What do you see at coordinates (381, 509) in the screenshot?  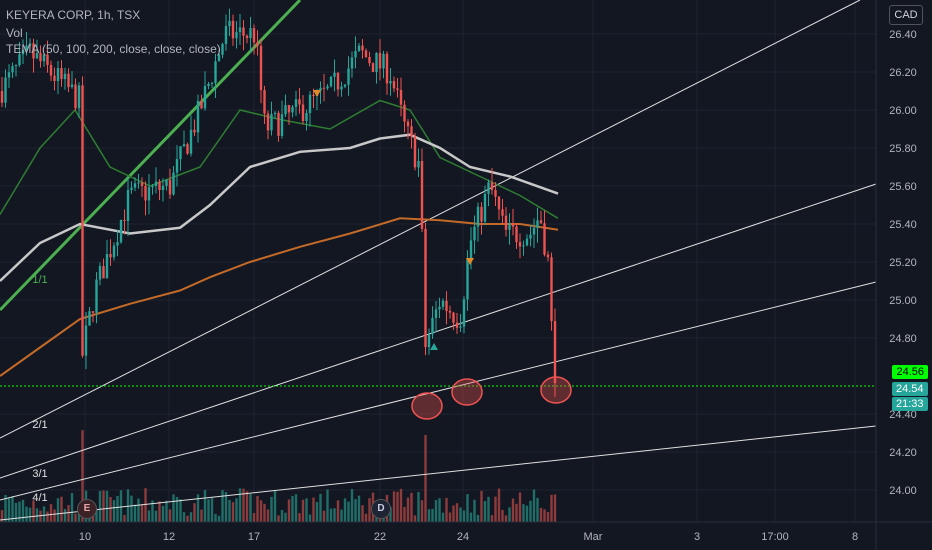 I see `dividend-icon: D` at bounding box center [381, 509].